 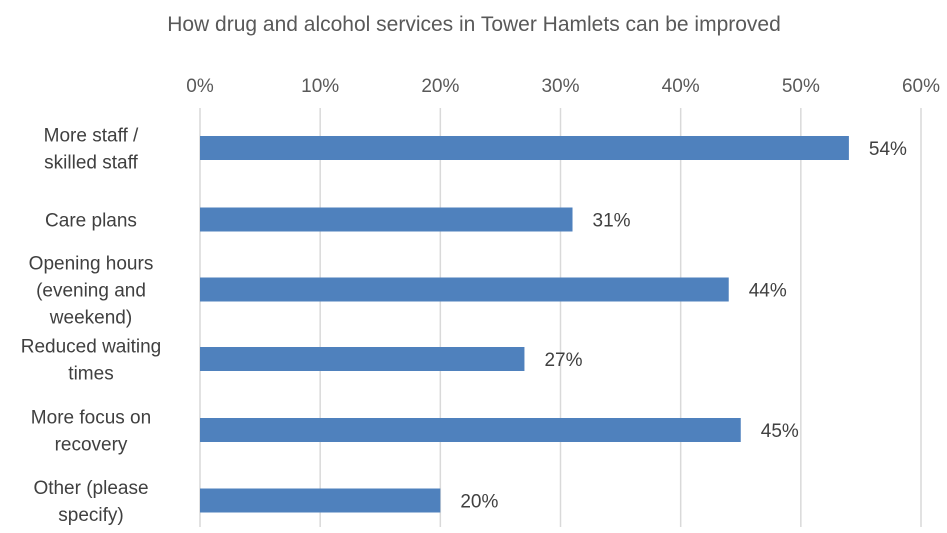 I want to click on x-tick-label: 60%, so click(x=921, y=86).